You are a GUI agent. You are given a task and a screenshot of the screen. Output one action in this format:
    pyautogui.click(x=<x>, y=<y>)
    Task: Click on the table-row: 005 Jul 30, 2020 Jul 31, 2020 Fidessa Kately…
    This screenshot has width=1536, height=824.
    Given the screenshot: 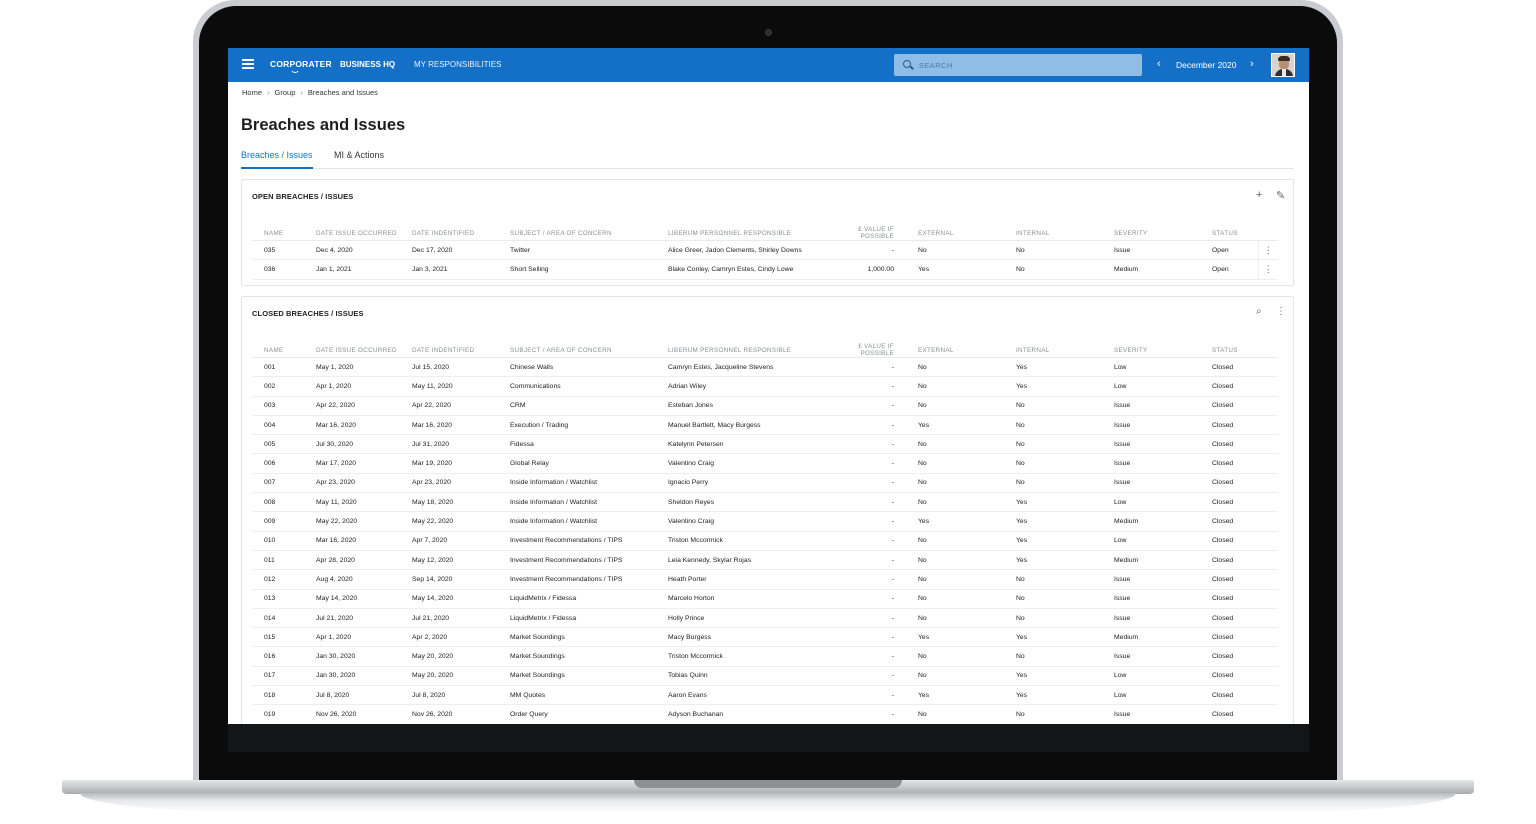 What is the action you would take?
    pyautogui.click(x=765, y=444)
    